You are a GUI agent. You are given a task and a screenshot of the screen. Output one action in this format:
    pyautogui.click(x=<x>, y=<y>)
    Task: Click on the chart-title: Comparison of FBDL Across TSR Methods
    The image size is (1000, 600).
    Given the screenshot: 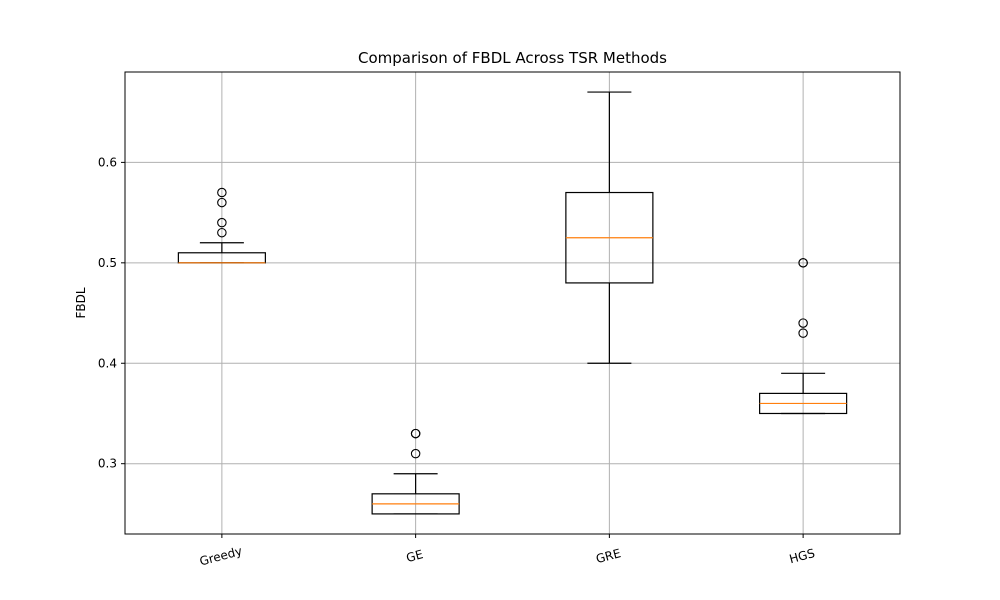 What is the action you would take?
    pyautogui.click(x=512, y=58)
    